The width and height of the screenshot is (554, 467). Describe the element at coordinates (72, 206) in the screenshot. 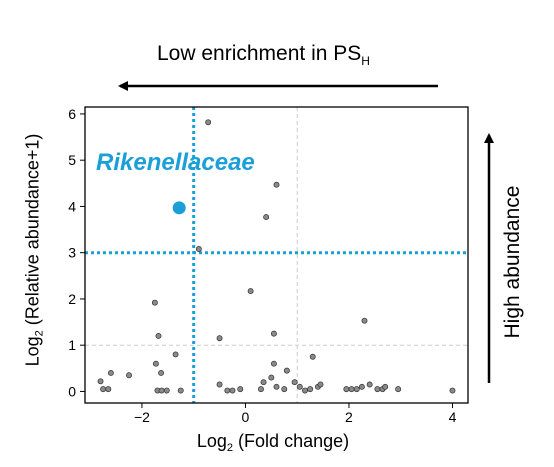

I see `y-tick-label: 4` at that location.